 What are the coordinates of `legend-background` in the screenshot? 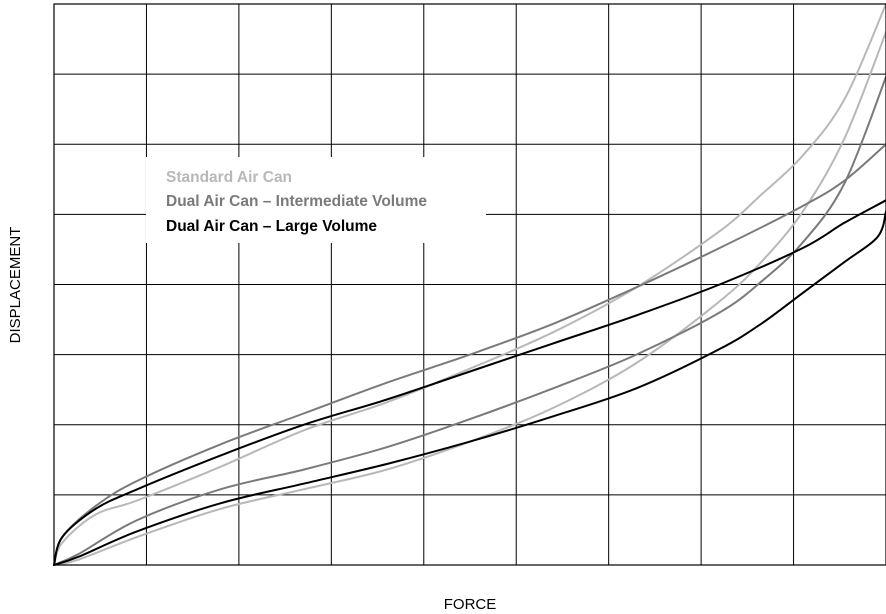 It's located at (316, 200).